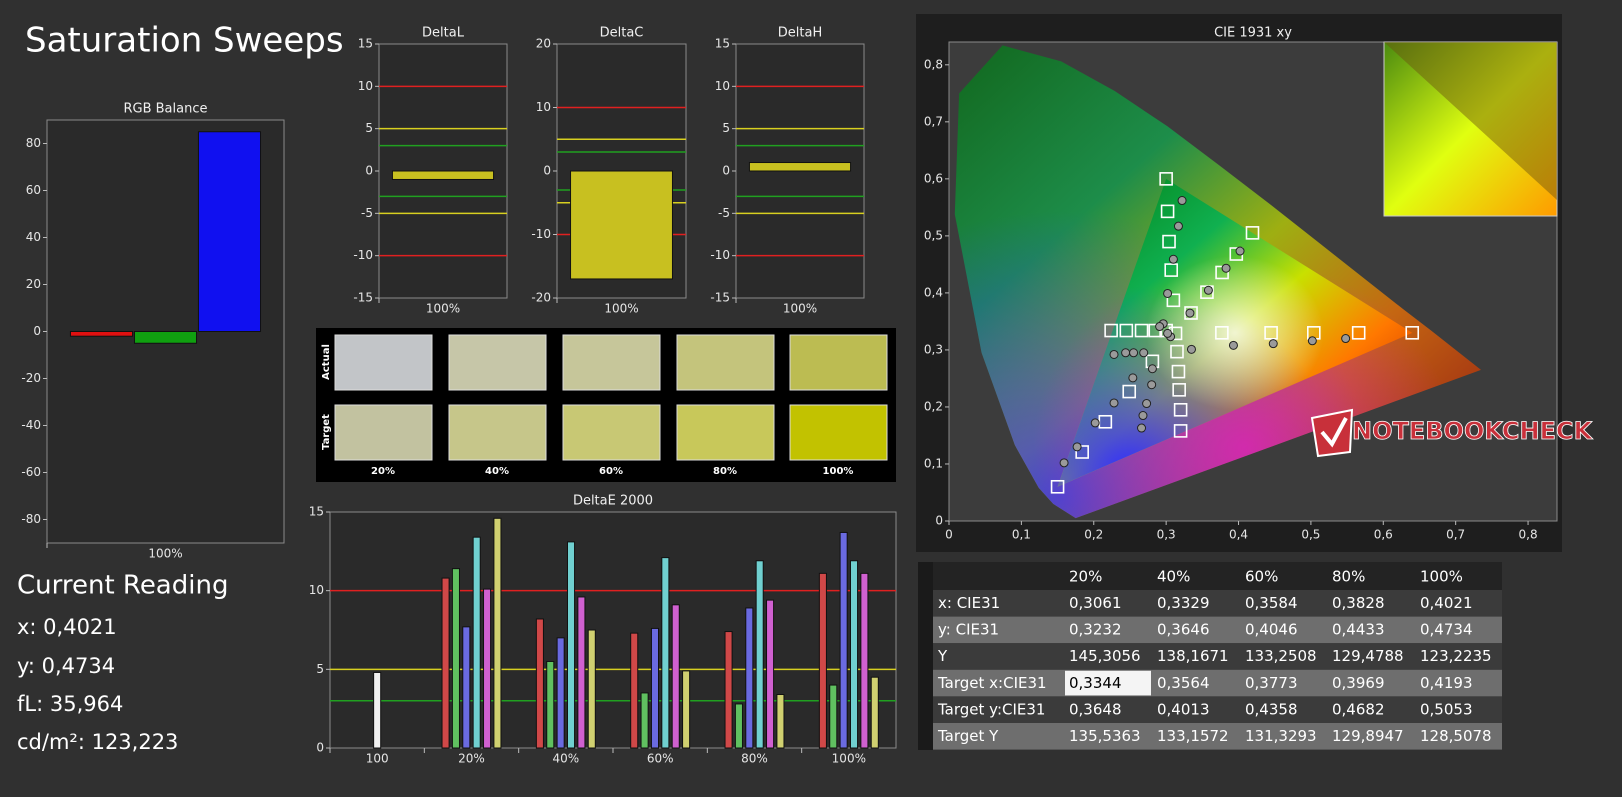 This screenshot has width=1622, height=797. I want to click on swatch-label: 60%, so click(611, 471).